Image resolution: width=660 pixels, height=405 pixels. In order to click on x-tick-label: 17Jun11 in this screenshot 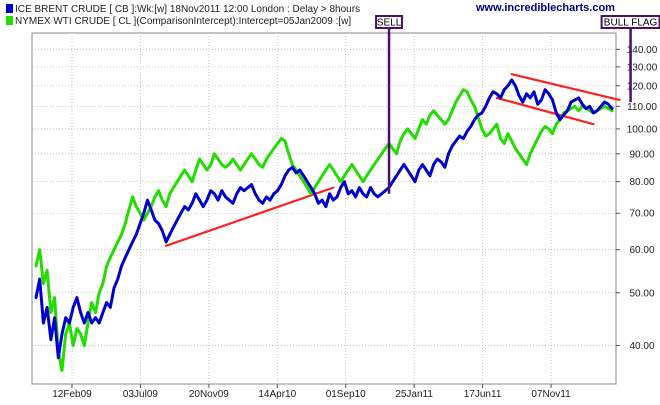, I will do `click(483, 394)`.